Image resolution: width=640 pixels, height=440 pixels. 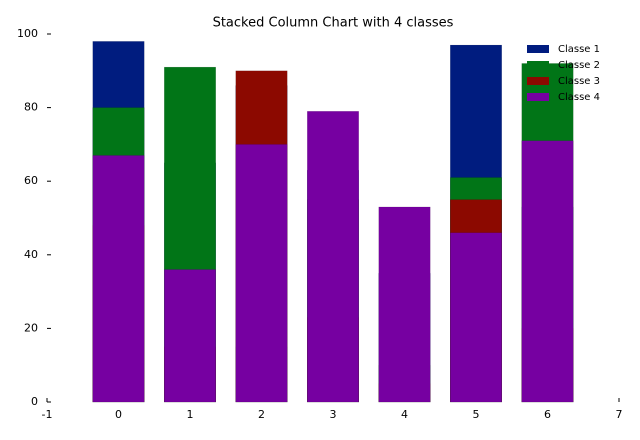 What do you see at coordinates (34, 401) in the screenshot?
I see `y-tick-label: 0` at bounding box center [34, 401].